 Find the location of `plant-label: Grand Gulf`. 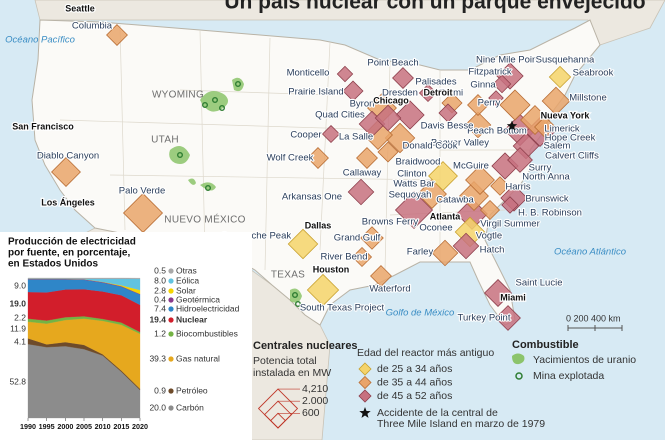

plant-label: Grand Gulf is located at coordinates (357, 238).